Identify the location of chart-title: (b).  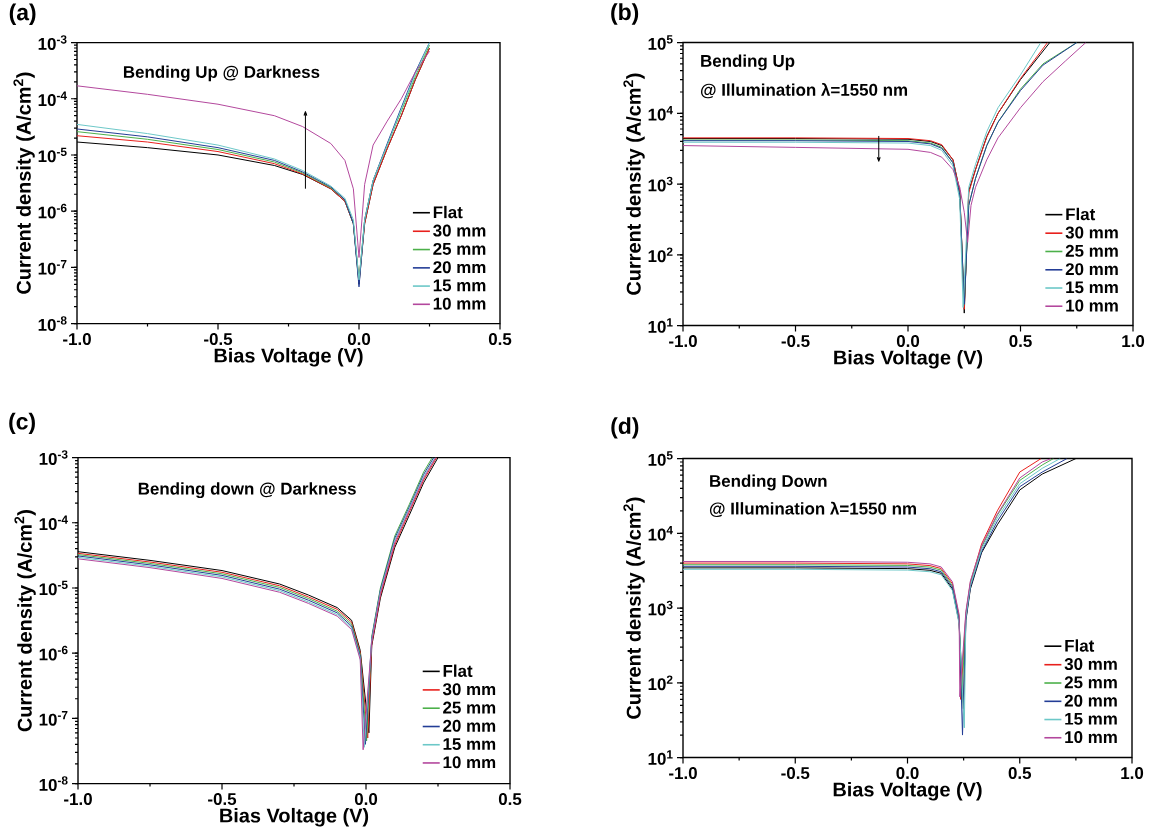
(625, 14).